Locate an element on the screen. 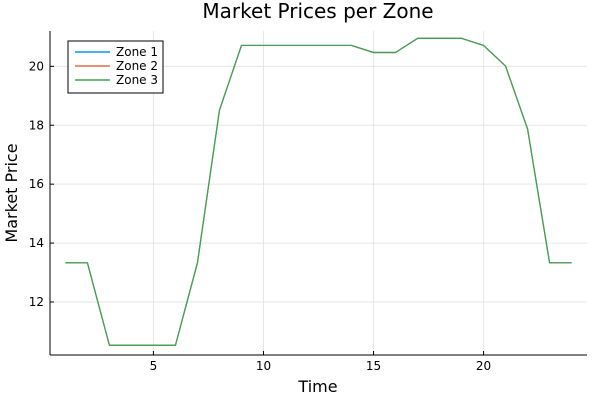 The height and width of the screenshot is (400, 600). y-tick-label: 14 is located at coordinates (36, 243).